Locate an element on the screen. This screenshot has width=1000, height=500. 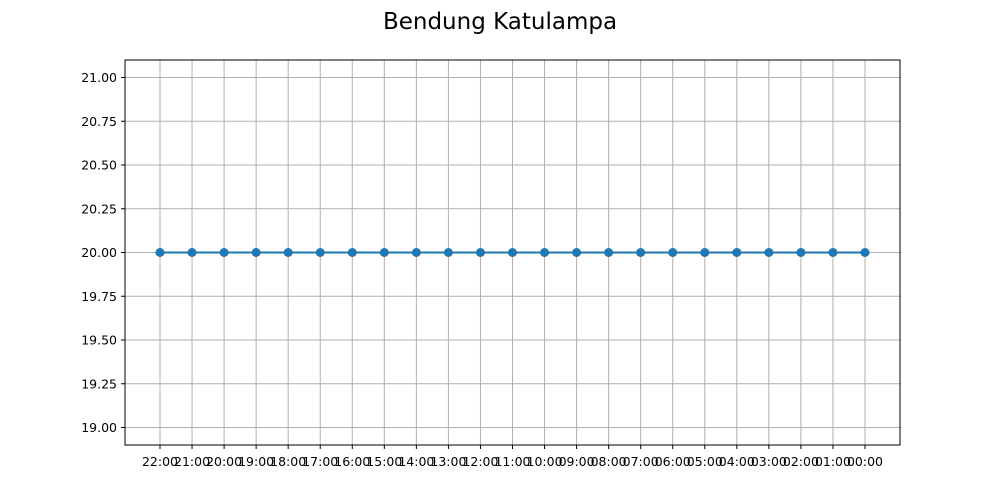
y-tick-label: 19.75 is located at coordinates (99, 296).